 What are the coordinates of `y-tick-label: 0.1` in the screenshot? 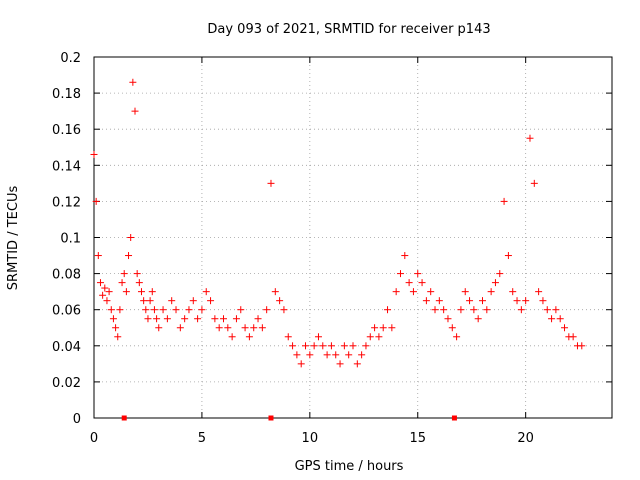 It's located at (70, 239).